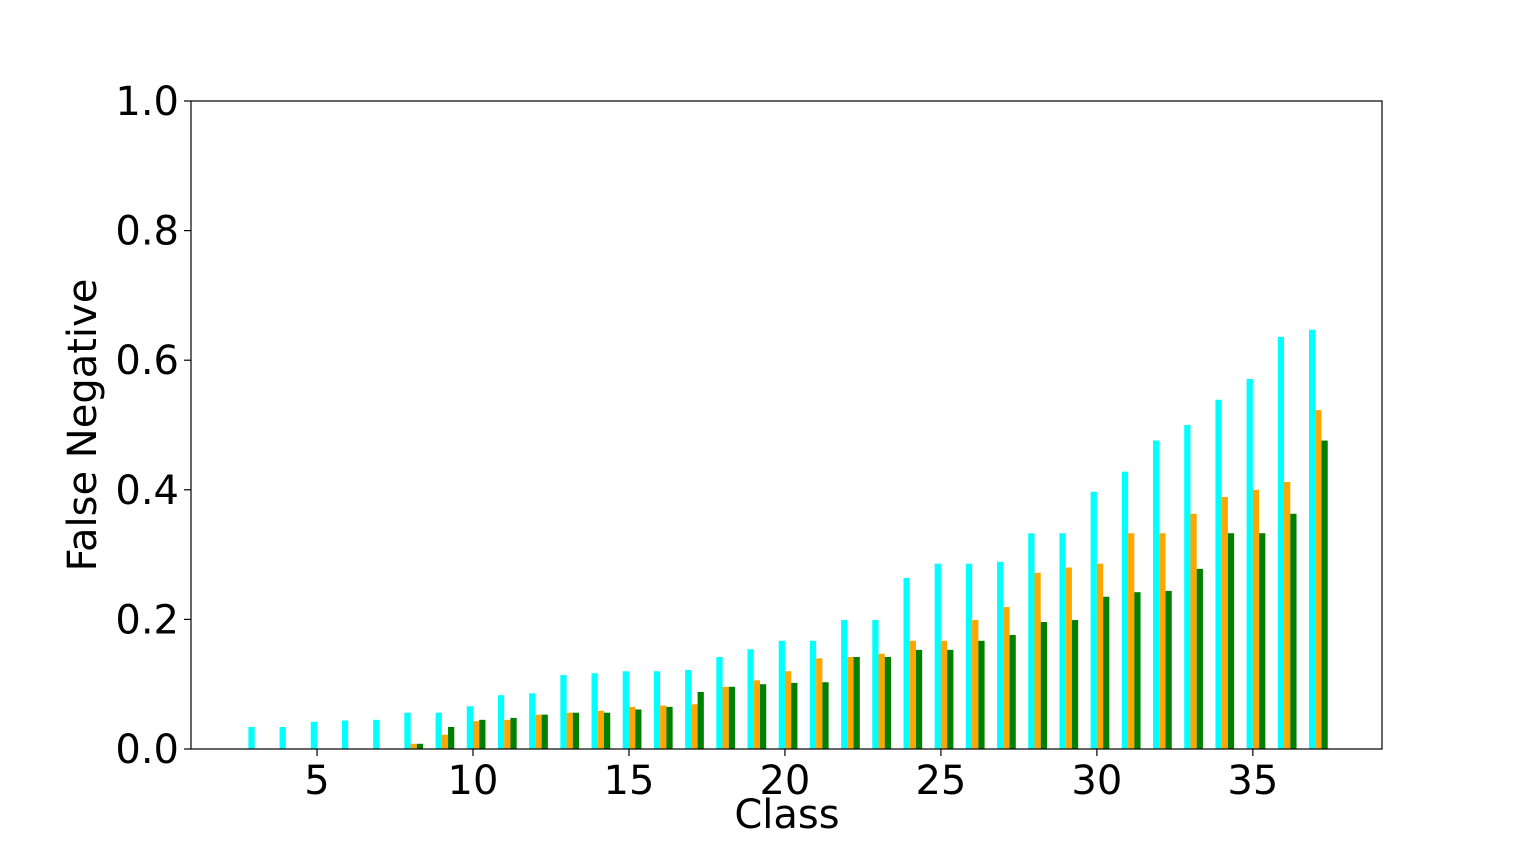 The width and height of the screenshot is (1535, 842). I want to click on x-tick-label: 20, so click(784, 781).